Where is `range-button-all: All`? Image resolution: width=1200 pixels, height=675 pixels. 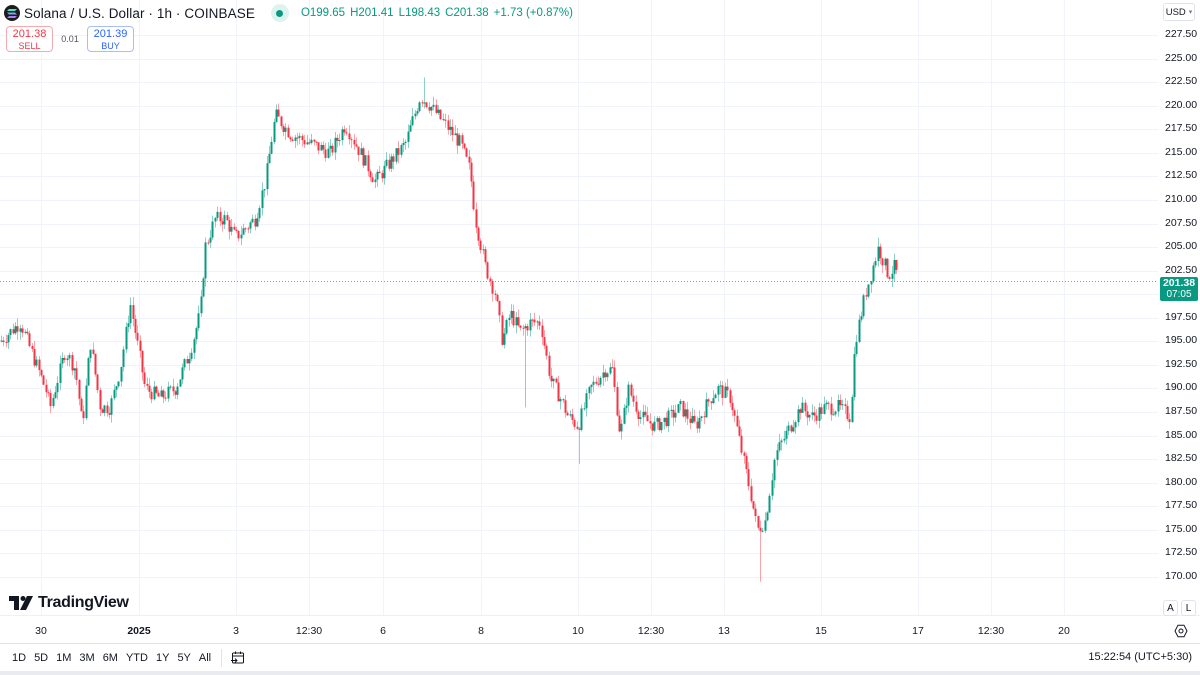 range-button-all: All is located at coordinates (205, 657).